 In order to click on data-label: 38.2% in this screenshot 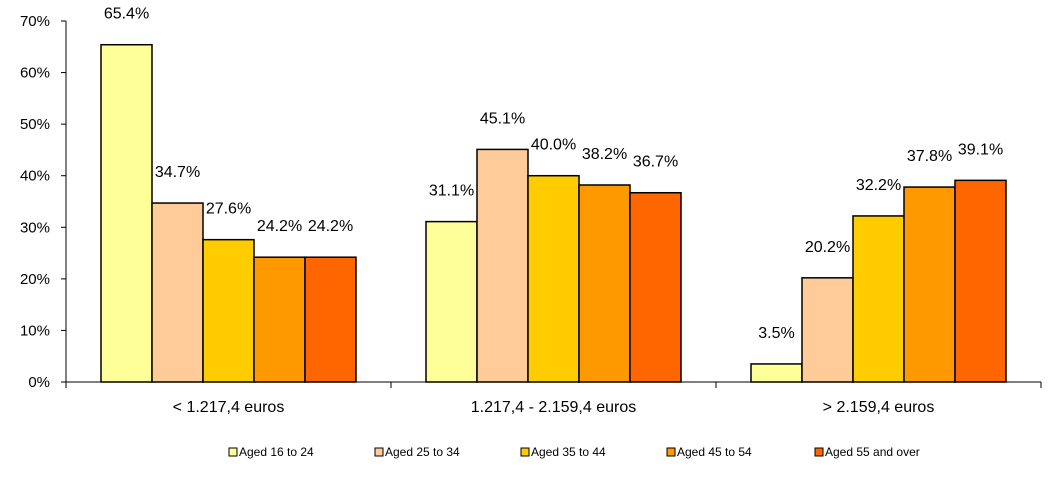, I will do `click(604, 154)`.